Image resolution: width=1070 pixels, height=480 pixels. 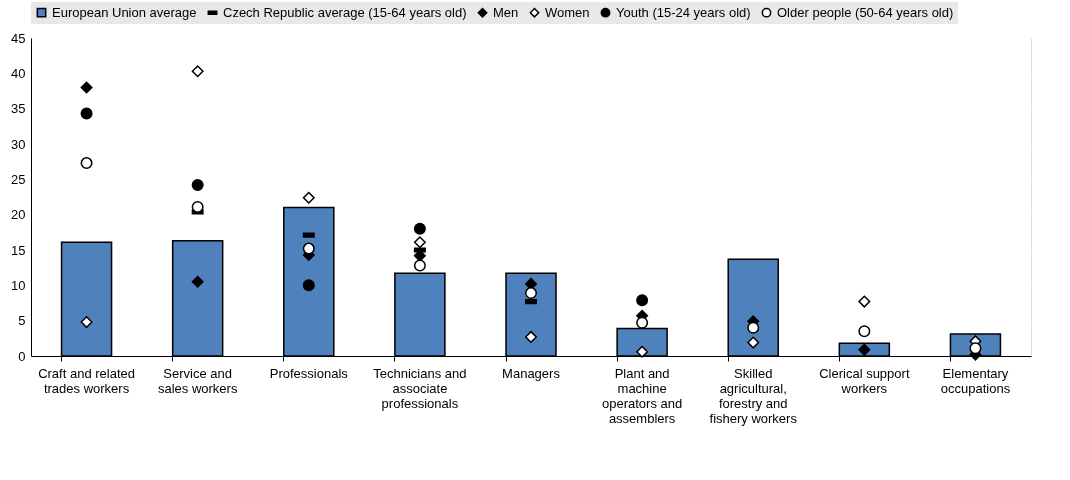 I want to click on y-tick-label: 30, so click(x=18, y=144).